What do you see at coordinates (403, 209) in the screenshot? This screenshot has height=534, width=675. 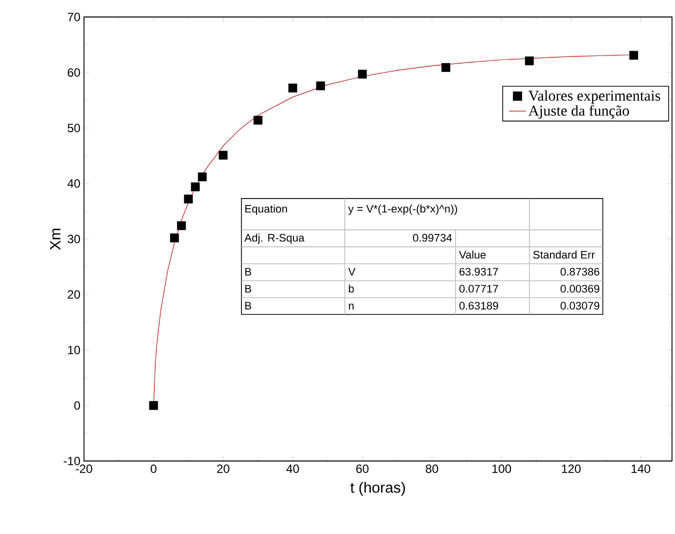 I see `annotation: y = V*(1-exp(-(b*x)^n))` at bounding box center [403, 209].